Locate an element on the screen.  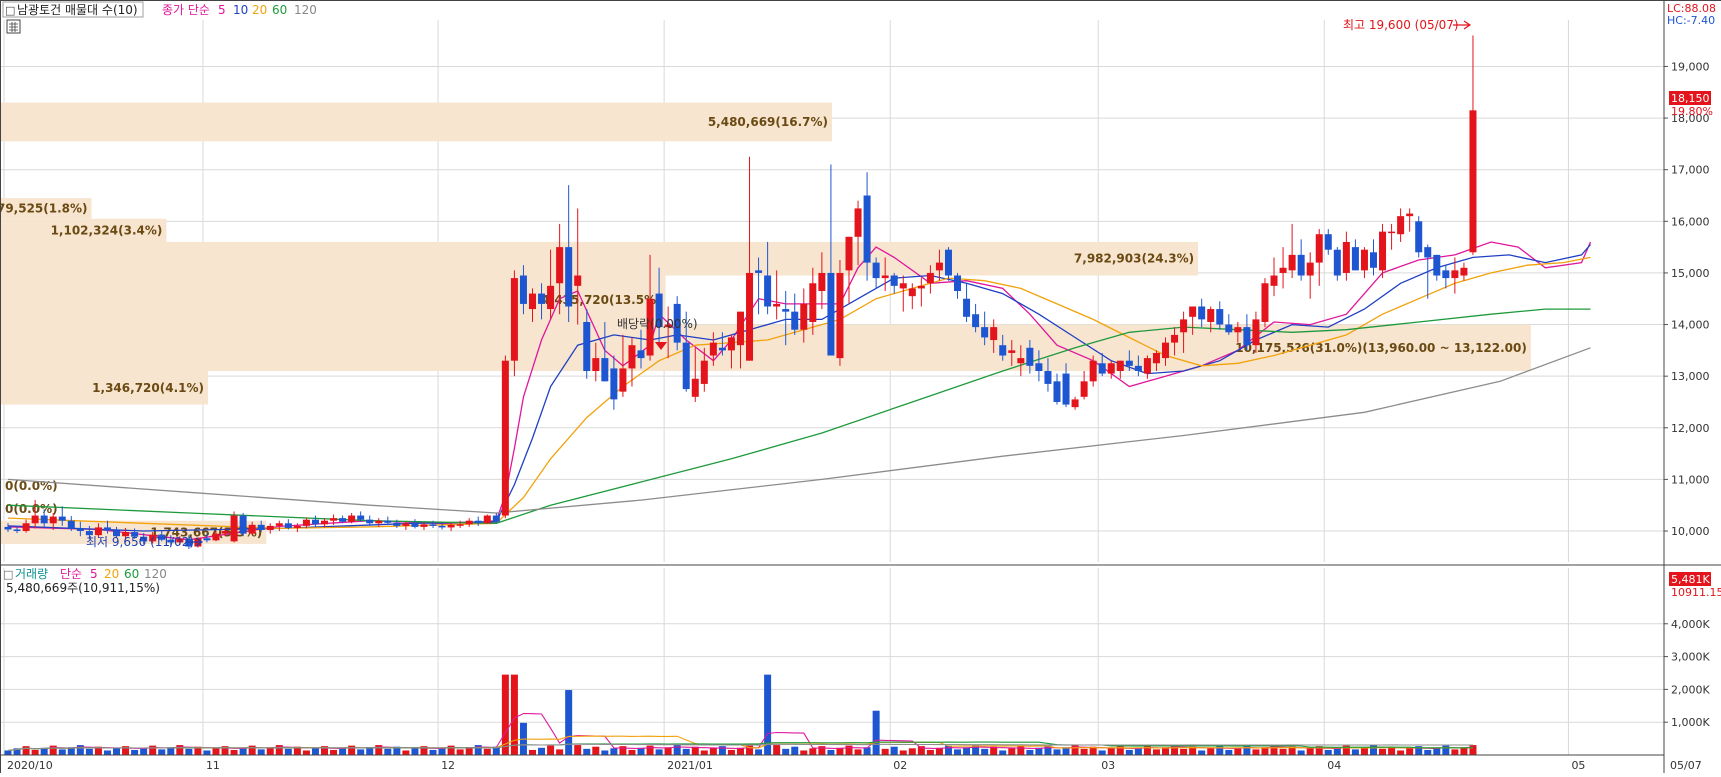
dividend-marker-icon is located at coordinates (661, 346).